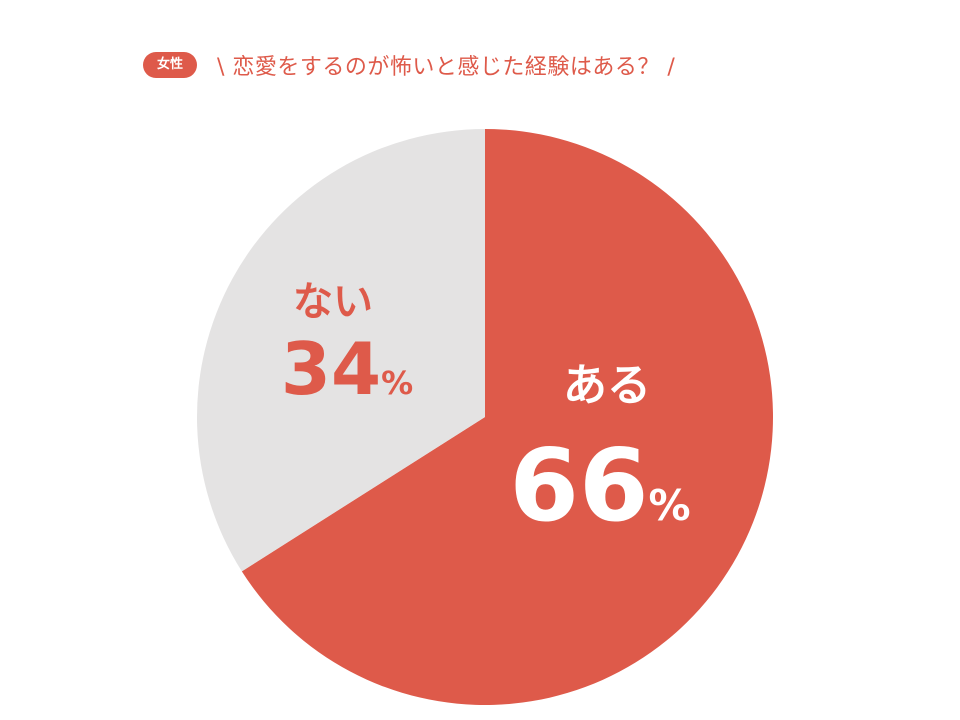 Image resolution: width=960 pixels, height=720 pixels. I want to click on slice-value-aru-number: 66, so click(578, 485).